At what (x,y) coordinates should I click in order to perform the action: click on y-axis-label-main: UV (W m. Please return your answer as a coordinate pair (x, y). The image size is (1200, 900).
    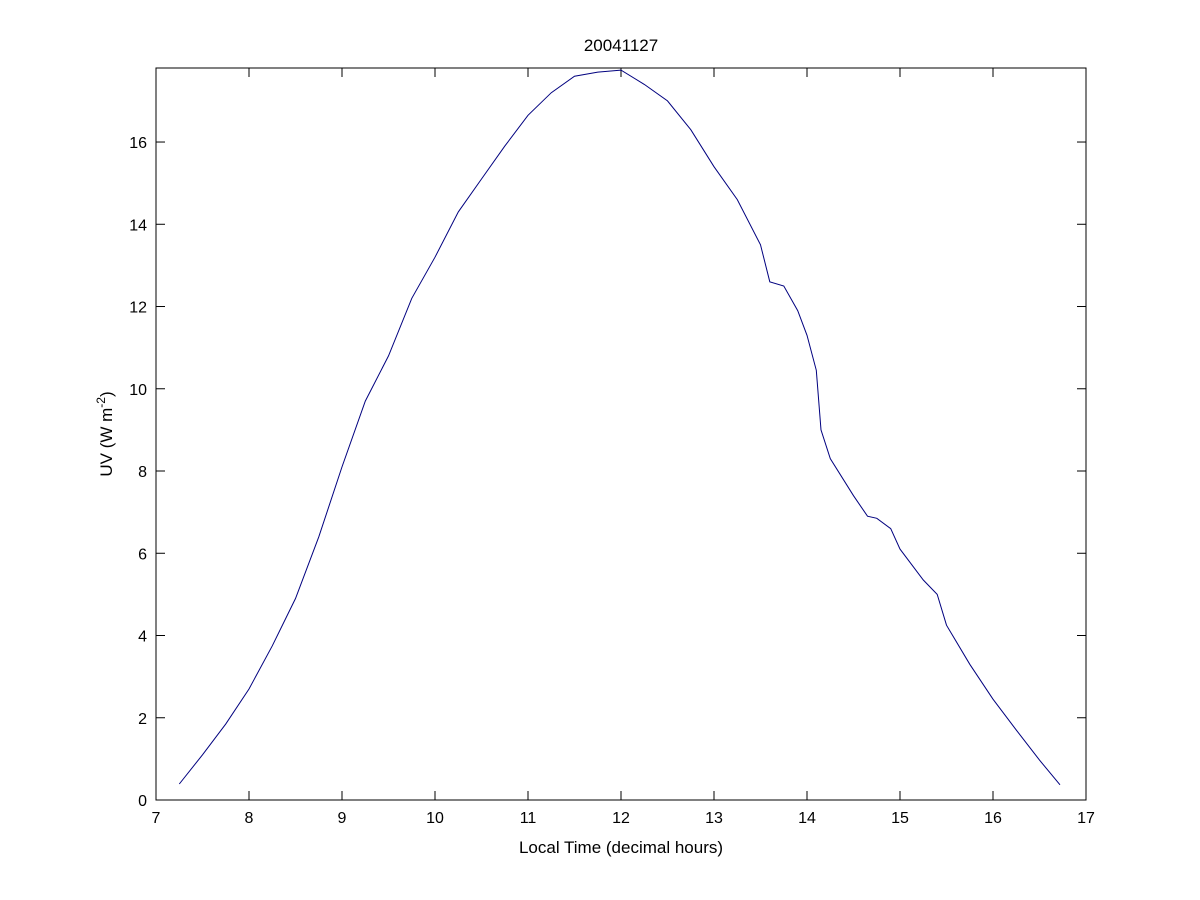
    Looking at the image, I should click on (106, 442).